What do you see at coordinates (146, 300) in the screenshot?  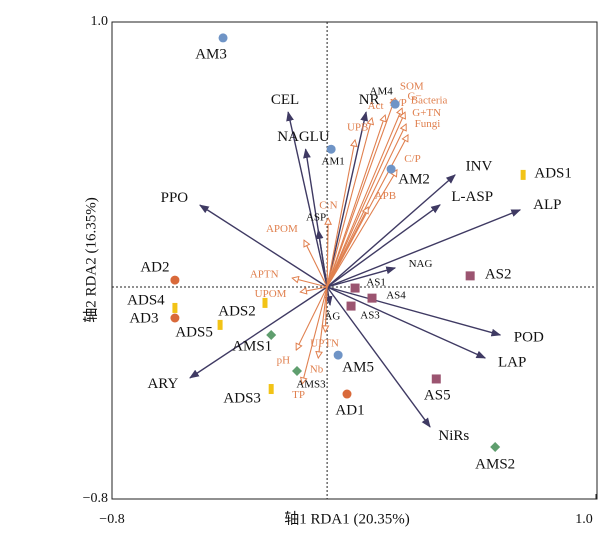 I see `sample-label: ADS4` at bounding box center [146, 300].